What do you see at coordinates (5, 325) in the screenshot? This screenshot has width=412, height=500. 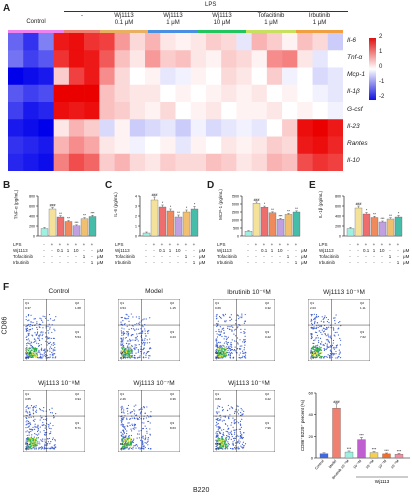 I see `f-yaxis-label: CD86` at bounding box center [5, 325].